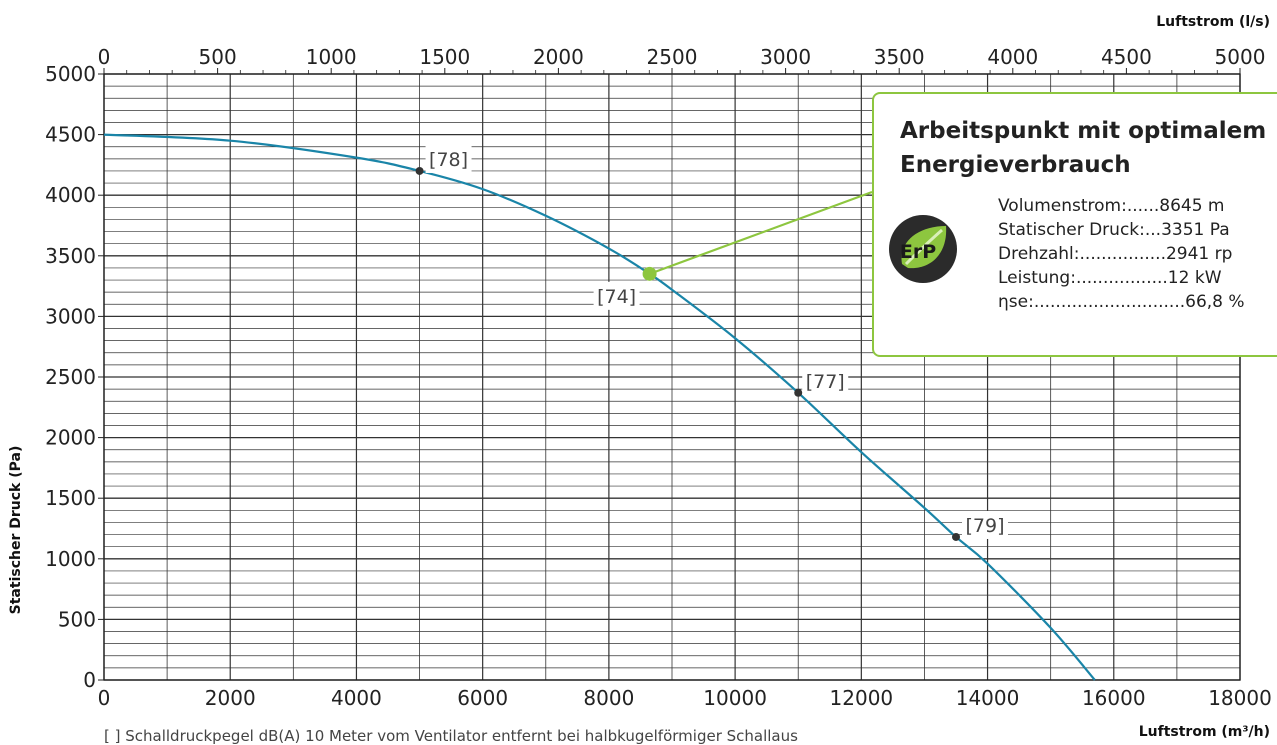  Describe the element at coordinates (218, 57) in the screenshot. I see `x-tick-top: 500` at that location.